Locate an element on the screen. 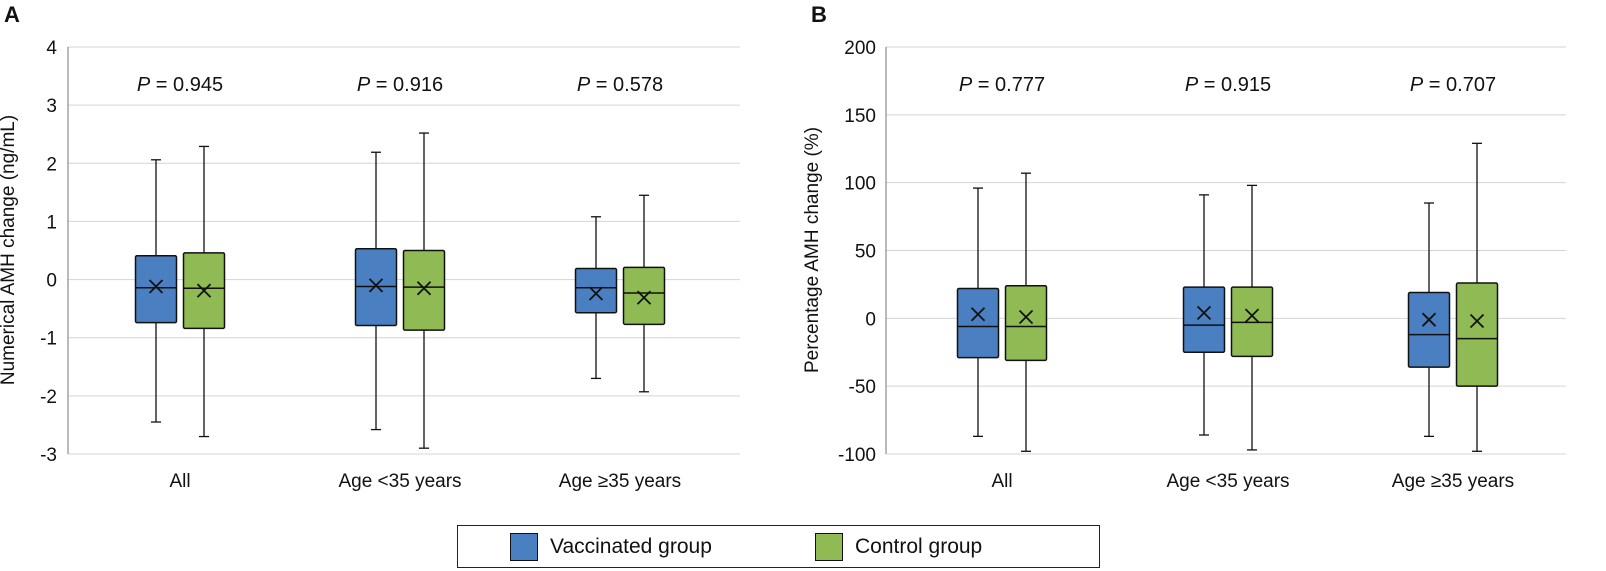 The width and height of the screenshot is (1606, 571). p-value: = 0.915 is located at coordinates (1234, 85).